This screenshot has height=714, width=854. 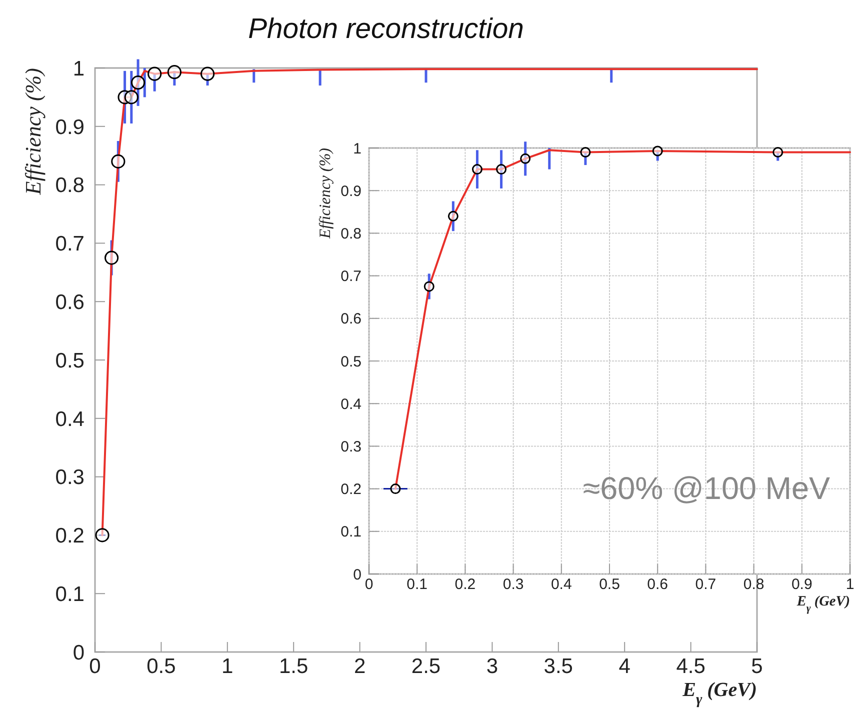 I want to click on x-tick-label: 0.7, so click(x=705, y=584).